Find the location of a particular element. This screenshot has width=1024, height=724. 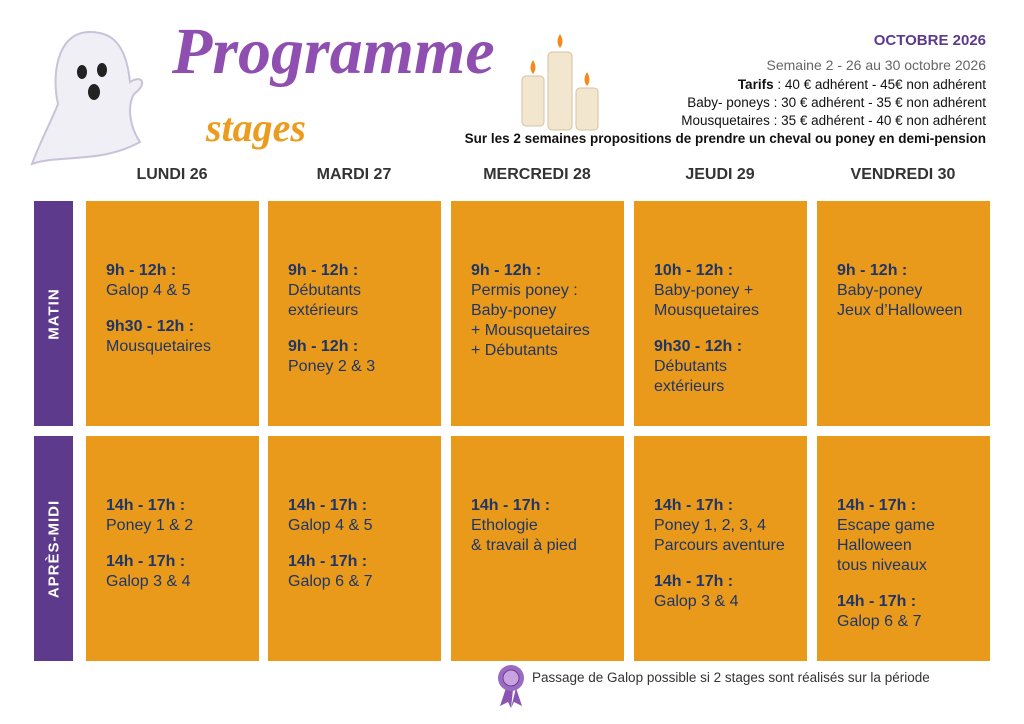

entry: 9h - 12h : Baby-poney Jeux d’Halloween is located at coordinates (904, 291).